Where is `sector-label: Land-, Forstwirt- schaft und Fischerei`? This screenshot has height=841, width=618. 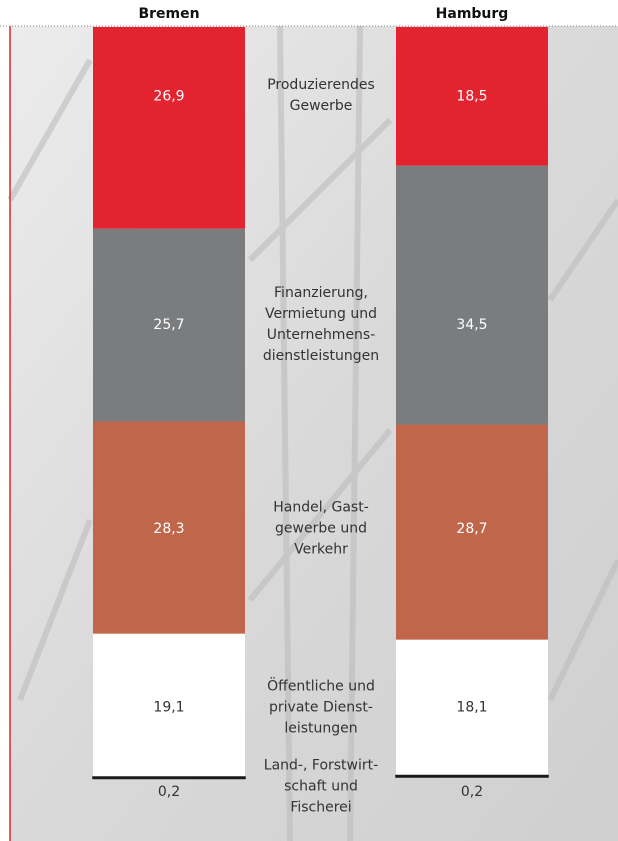
sector-label: Land-, Forstwirt- schaft und Fischerei is located at coordinates (321, 786).